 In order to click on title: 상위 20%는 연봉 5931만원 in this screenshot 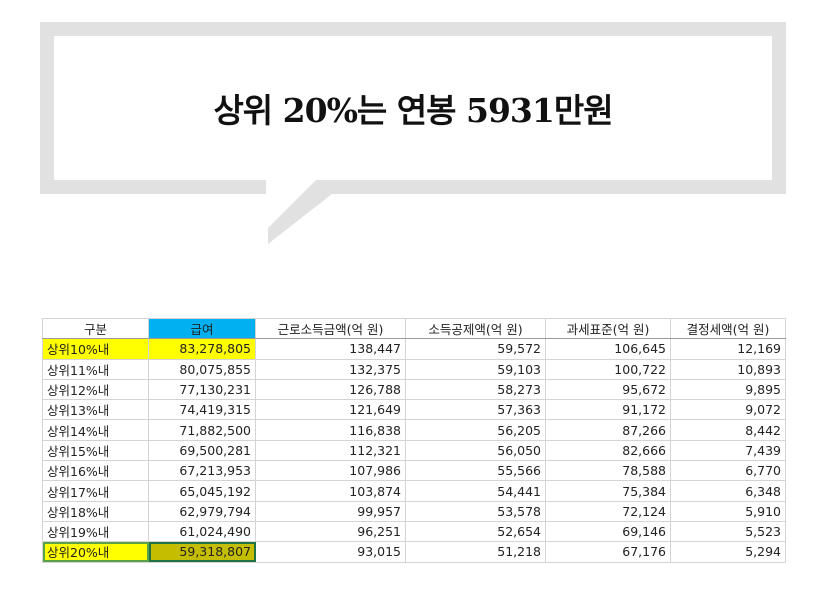, I will do `click(413, 110)`.